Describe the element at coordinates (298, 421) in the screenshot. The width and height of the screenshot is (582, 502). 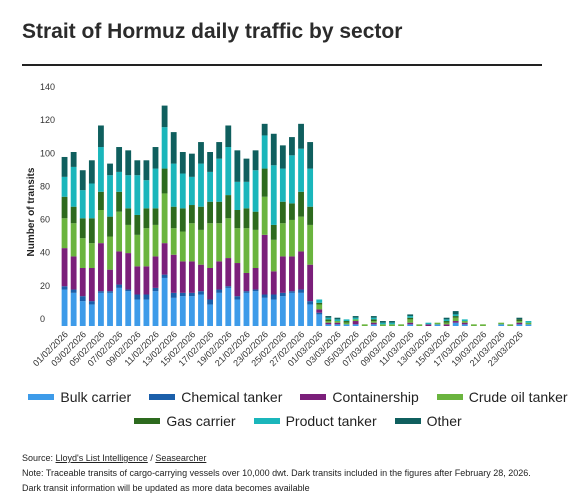
I see `legend-row: Gas carrier Product tanker Other` at that location.